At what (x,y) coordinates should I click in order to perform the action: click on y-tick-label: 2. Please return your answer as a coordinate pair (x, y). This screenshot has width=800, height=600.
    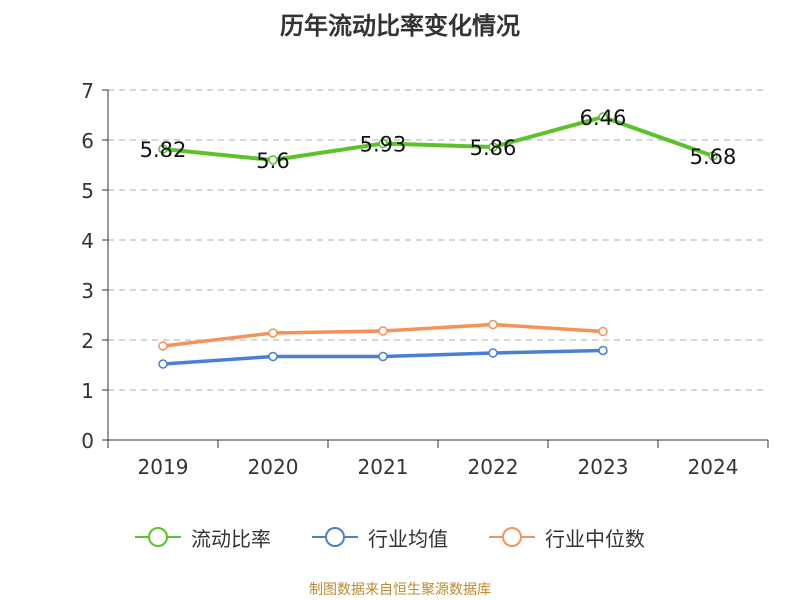
    Looking at the image, I should click on (87, 341).